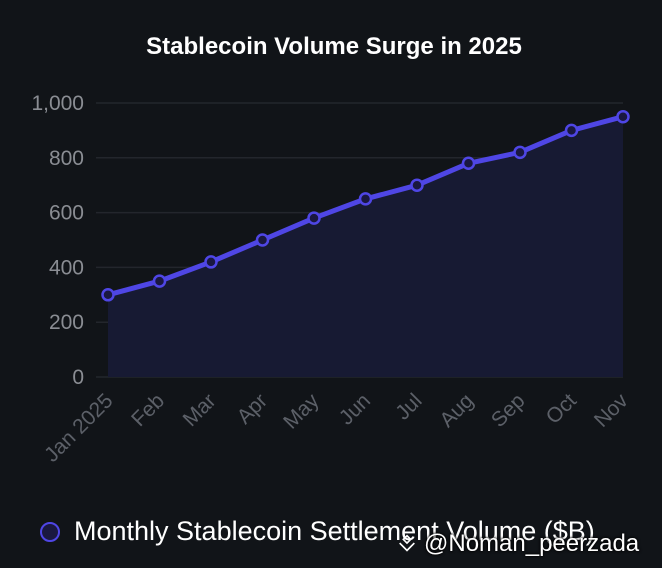  What do you see at coordinates (148, 410) in the screenshot?
I see `x-tick-label: Feb` at bounding box center [148, 410].